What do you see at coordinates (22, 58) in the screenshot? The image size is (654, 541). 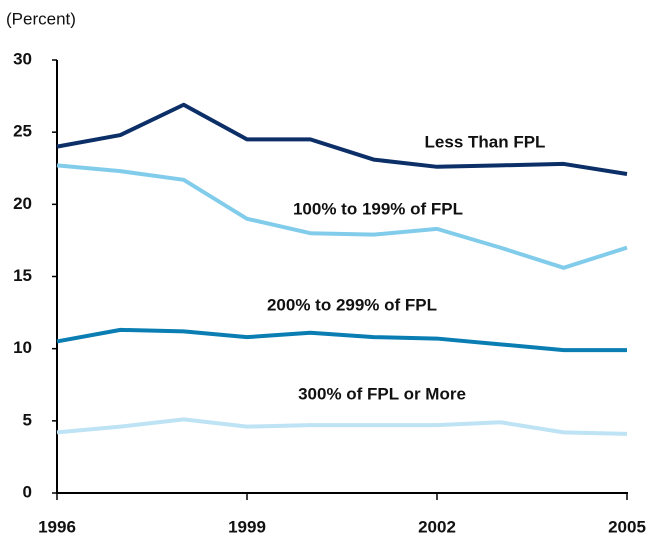 I see `y-tick-label: 30` at bounding box center [22, 58].